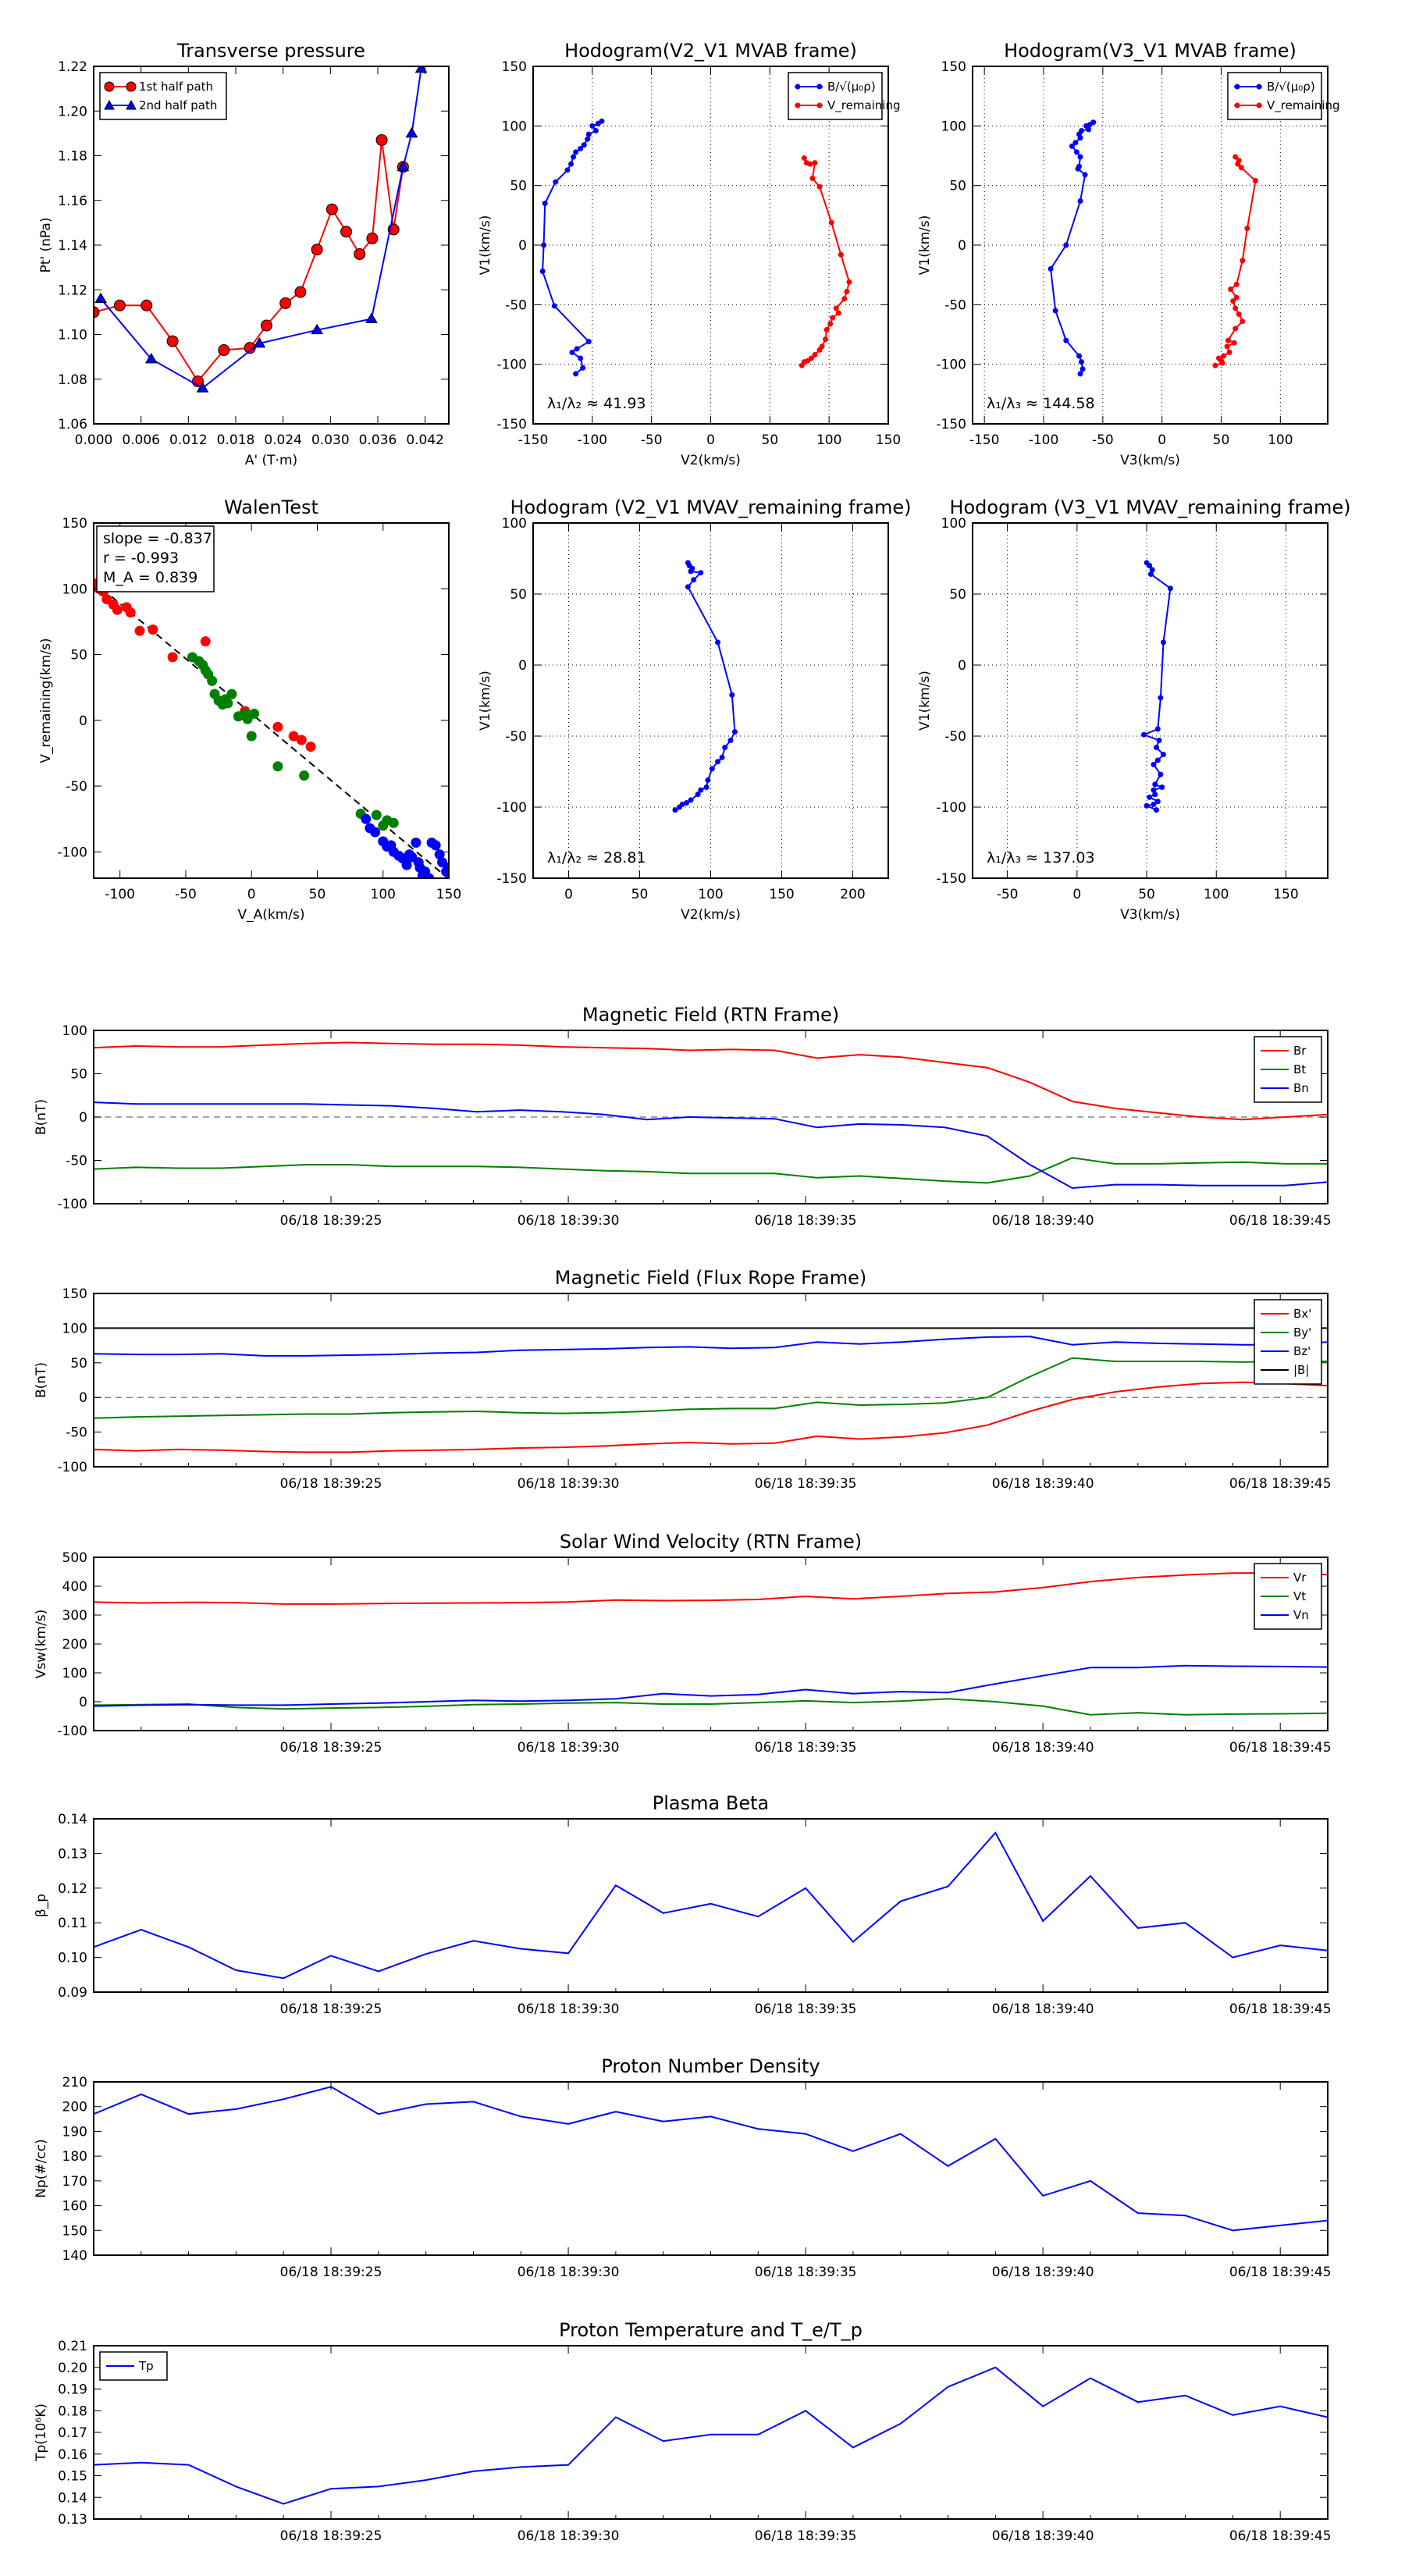 Image resolution: width=1405 pixels, height=2576 pixels. I want to click on legend: 1st half path 2nd half path, so click(163, 96).